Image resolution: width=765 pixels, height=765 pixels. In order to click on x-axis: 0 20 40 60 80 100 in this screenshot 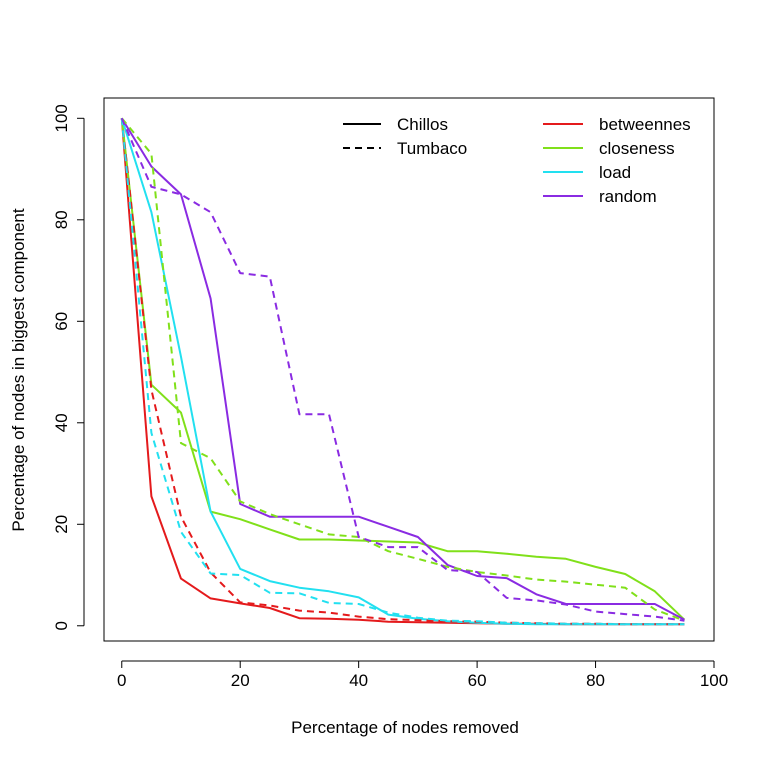, I will do `click(422, 675)`.